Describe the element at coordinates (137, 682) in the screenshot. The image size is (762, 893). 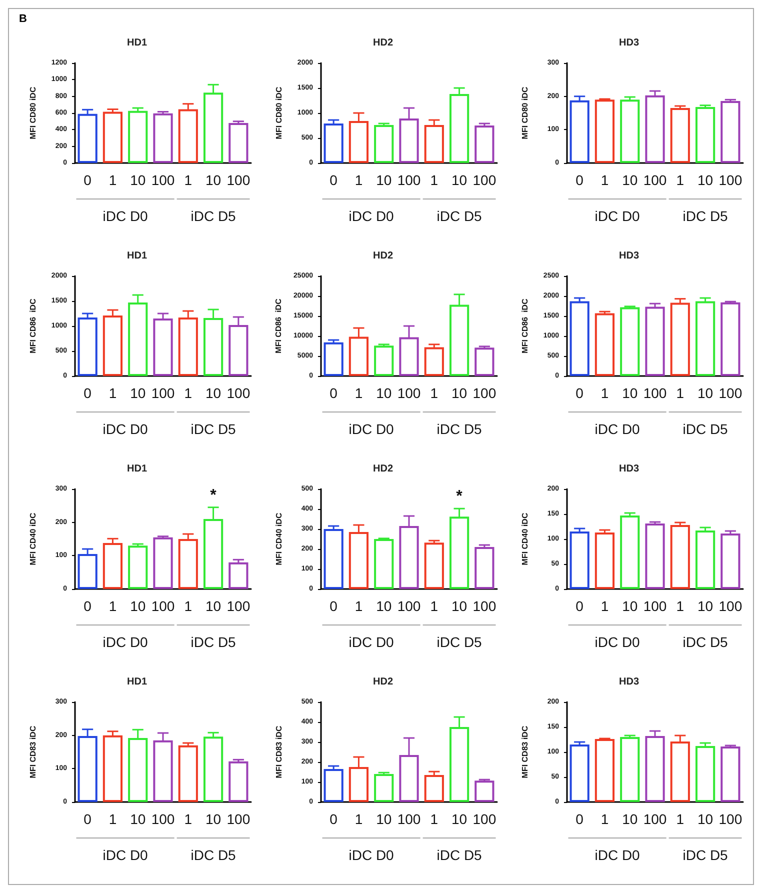
I see `chart-title: HD1` at that location.